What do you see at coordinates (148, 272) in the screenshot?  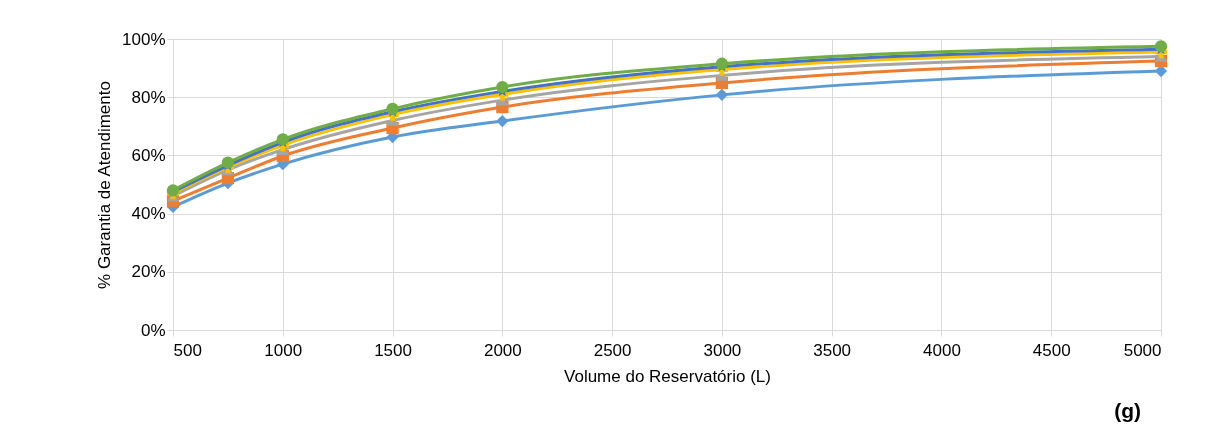 I see `y-tick-label: 20%` at bounding box center [148, 272].